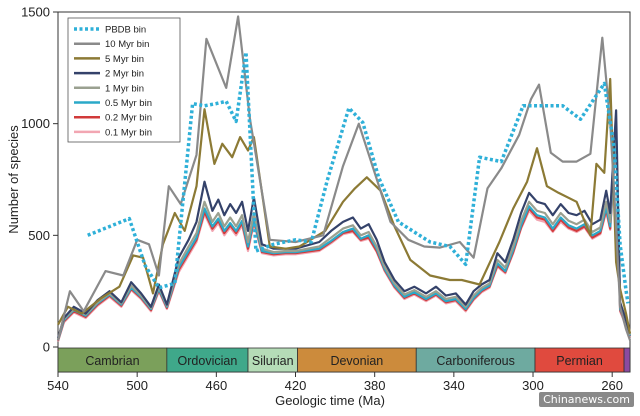 The width and height of the screenshot is (640, 416). What do you see at coordinates (39, 235) in the screenshot?
I see `y-tick-label: 500` at bounding box center [39, 235].